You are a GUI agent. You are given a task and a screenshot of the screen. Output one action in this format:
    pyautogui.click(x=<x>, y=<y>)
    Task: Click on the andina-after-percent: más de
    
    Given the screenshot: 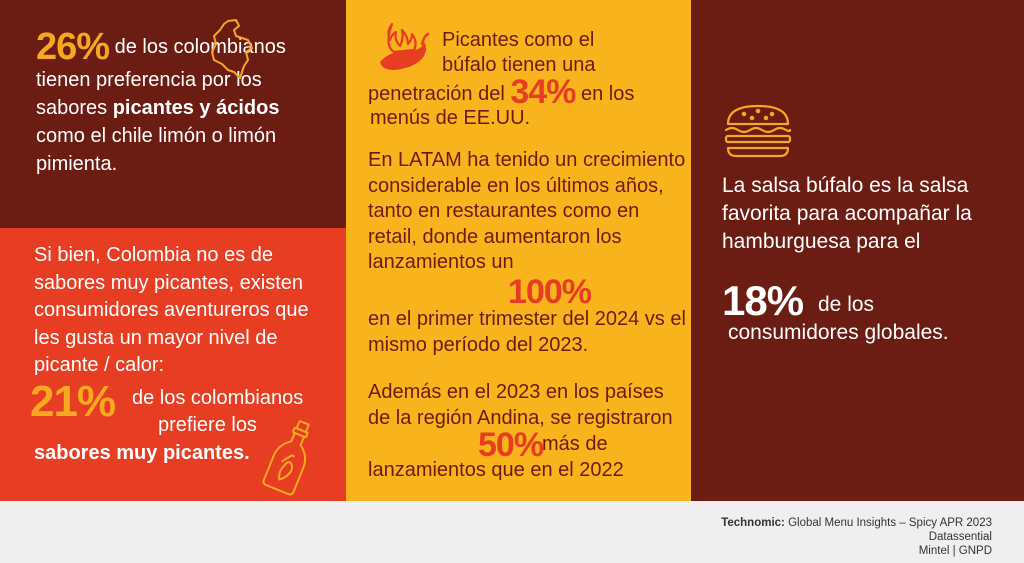 What is the action you would take?
    pyautogui.click(x=575, y=444)
    